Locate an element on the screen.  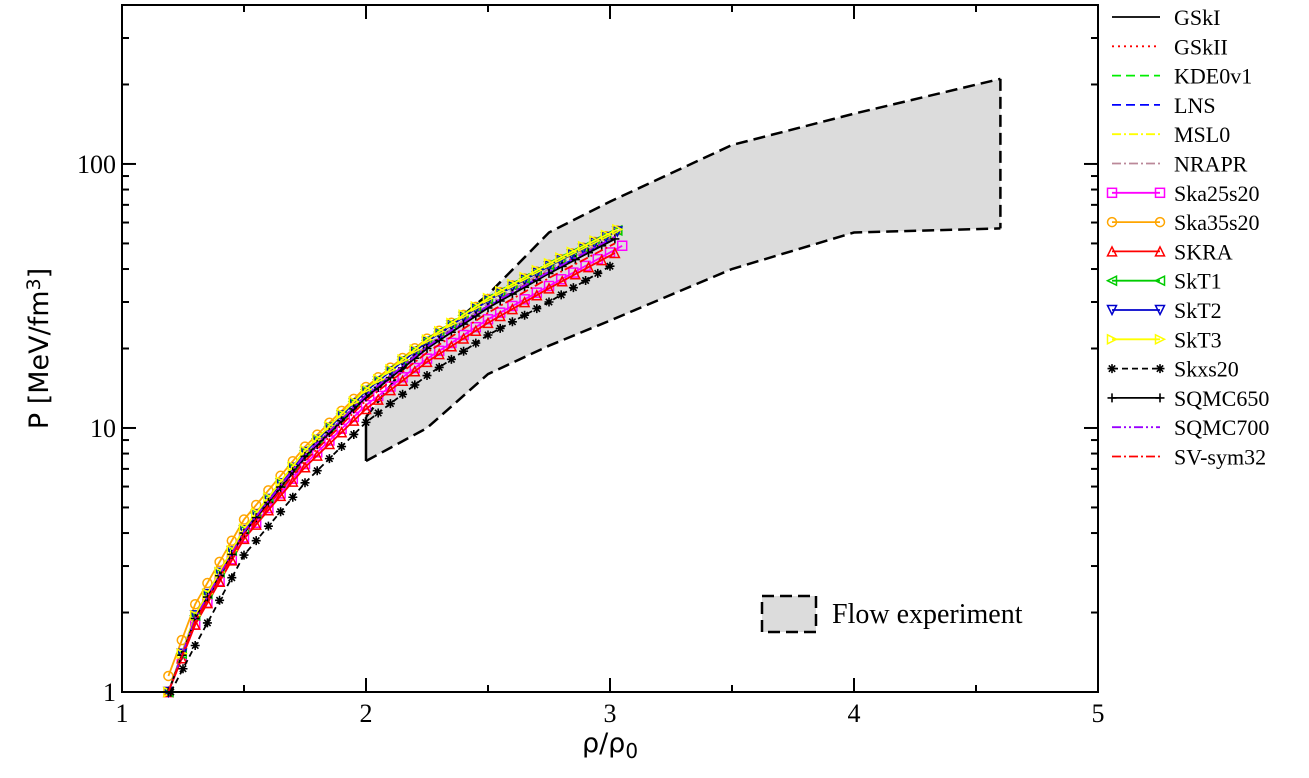
x-axis-title: ρ/ρ0 is located at coordinates (610, 745).